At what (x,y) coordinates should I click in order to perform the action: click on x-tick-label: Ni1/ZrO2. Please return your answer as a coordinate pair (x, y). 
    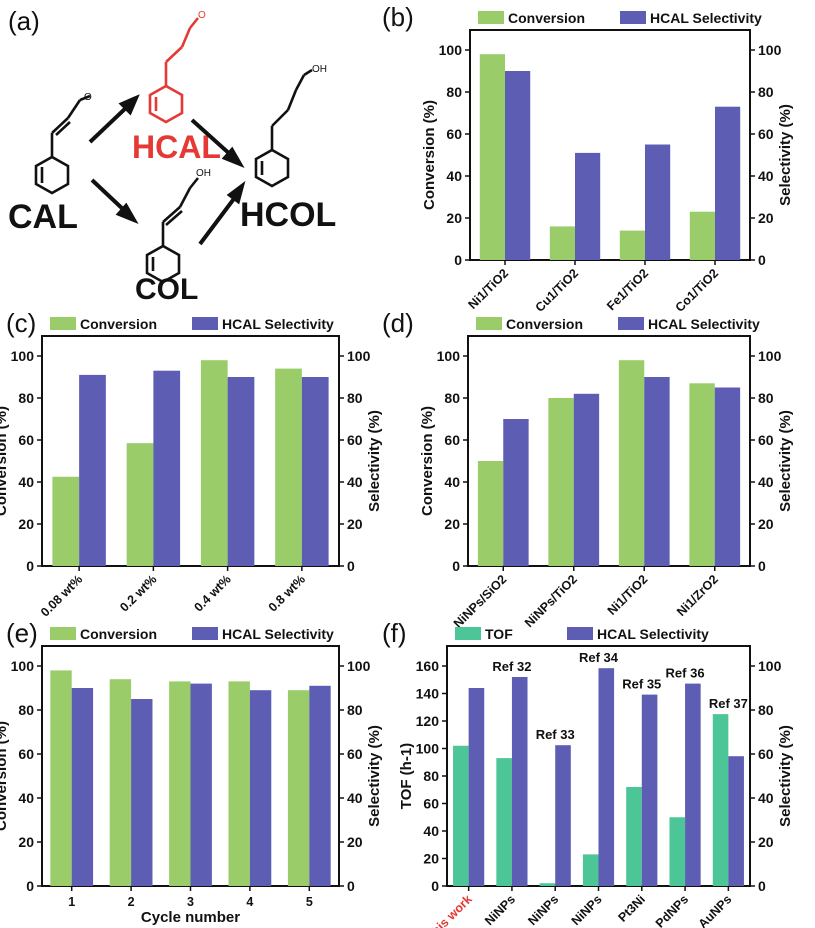
    Looking at the image, I should click on (697, 595).